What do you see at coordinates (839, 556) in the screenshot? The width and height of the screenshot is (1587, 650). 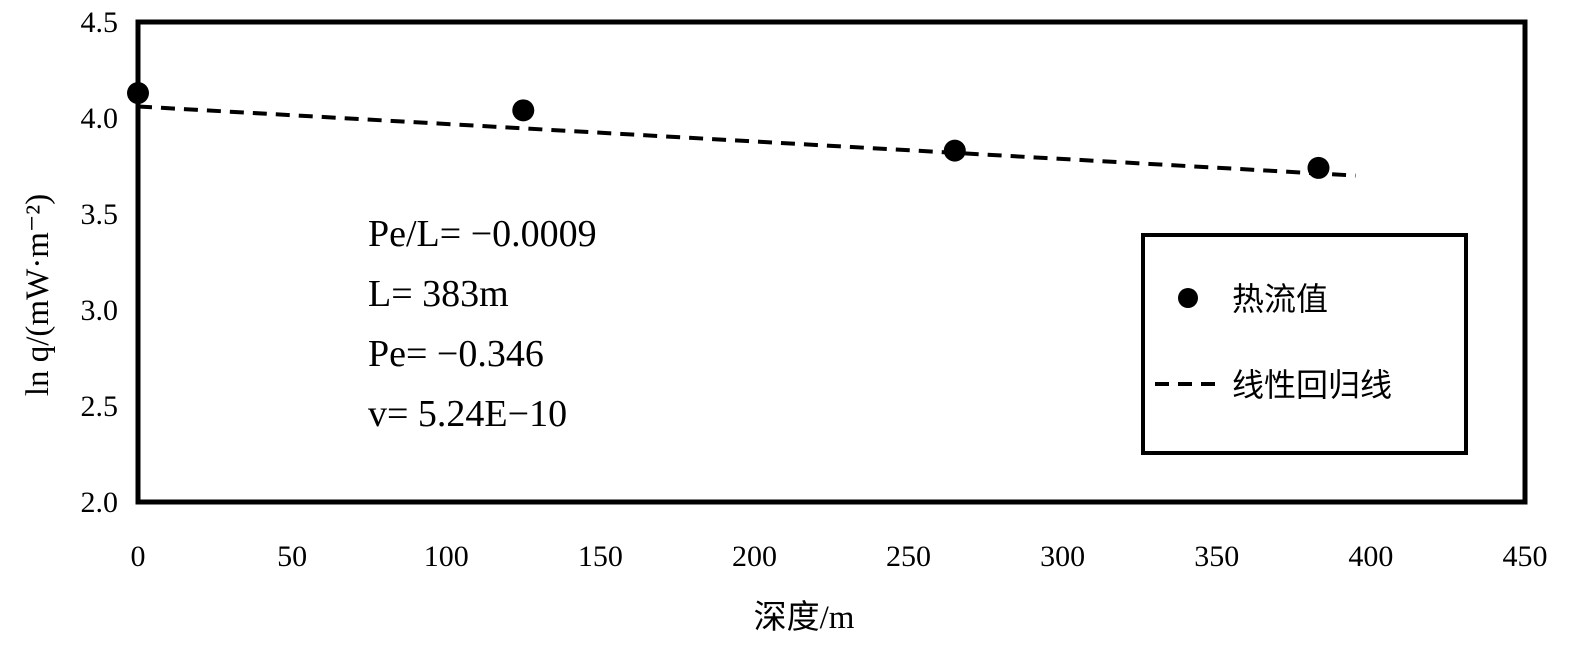 I see `x-tick-labels: 0 50 100 150 200 250 300 350 400 450` at bounding box center [839, 556].